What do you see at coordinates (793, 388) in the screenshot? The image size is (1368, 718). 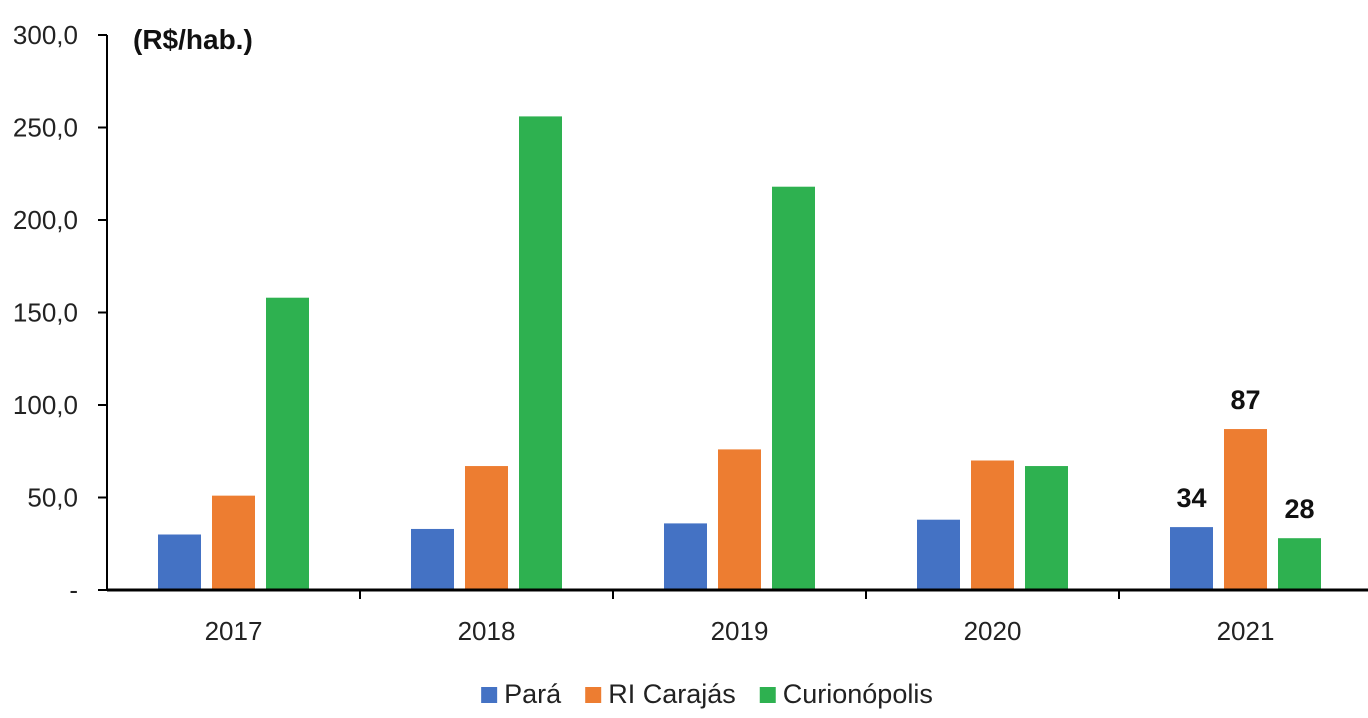 I see `bar-2019-curion-polis` at bounding box center [793, 388].